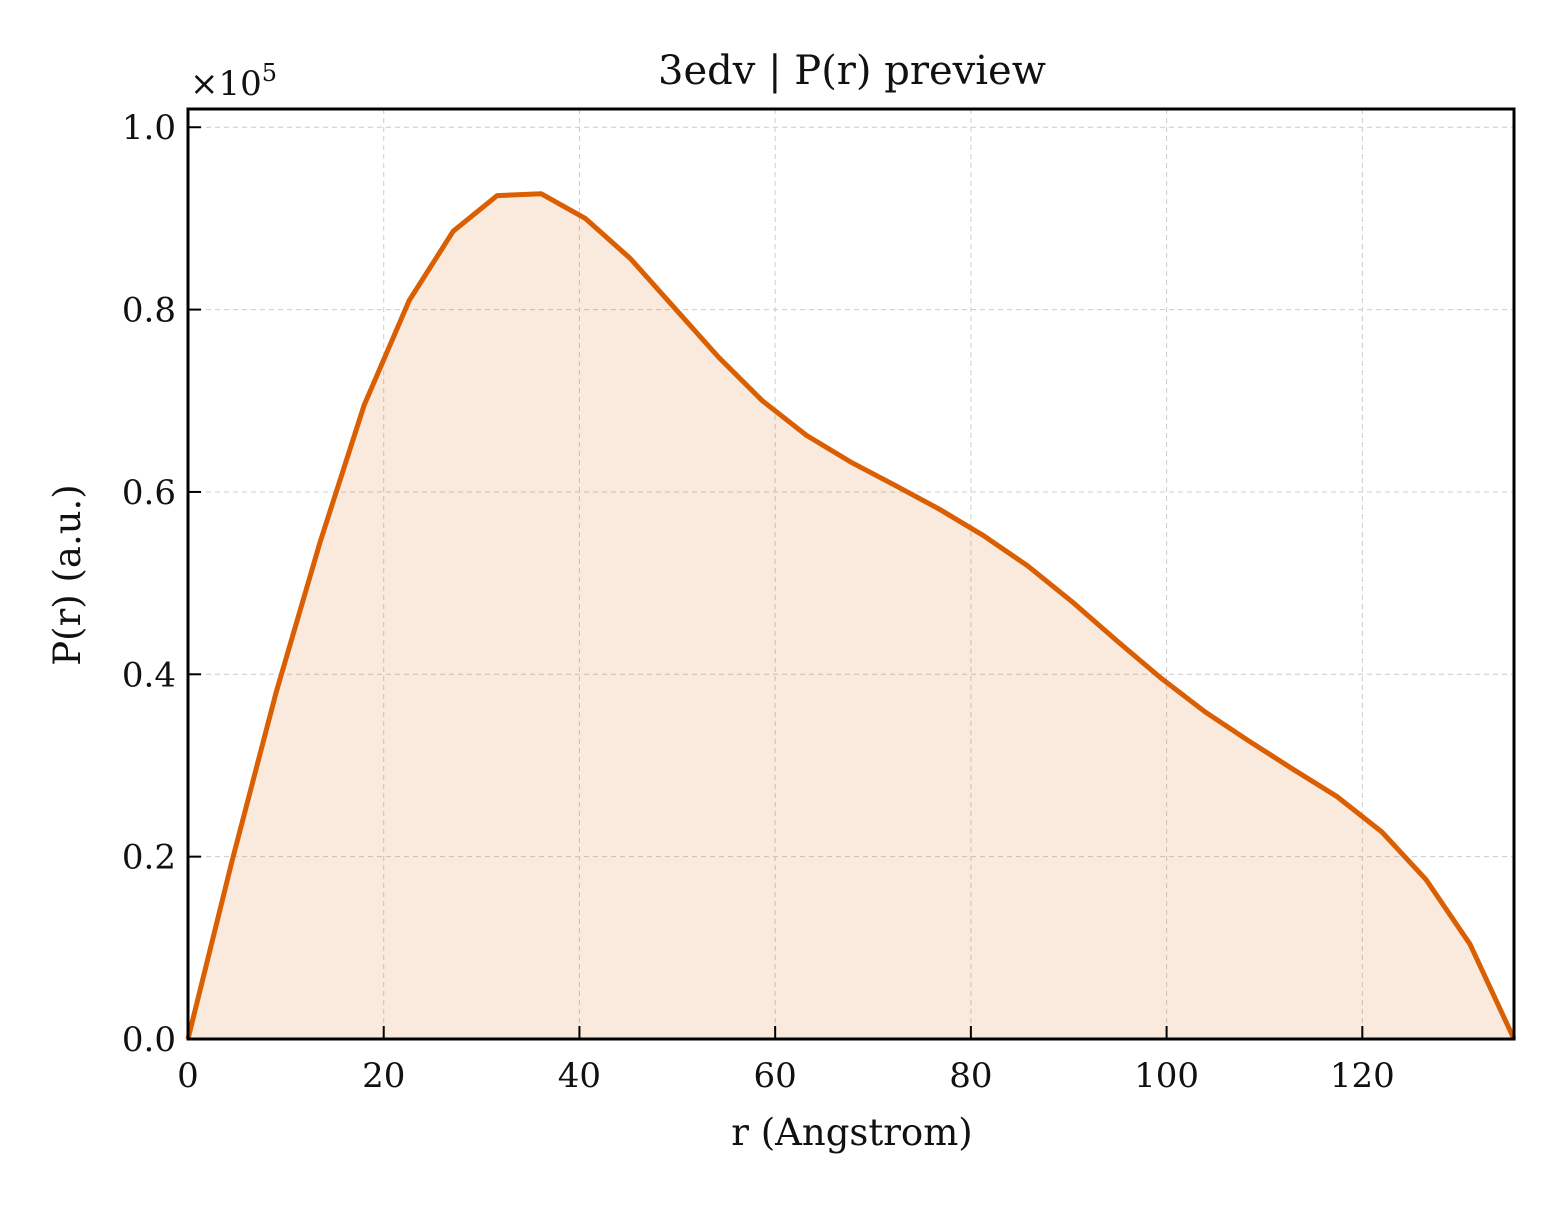 The width and height of the screenshot is (1560, 1205). Describe the element at coordinates (1362, 1076) in the screenshot. I see `x-tick-label: 120` at that location.